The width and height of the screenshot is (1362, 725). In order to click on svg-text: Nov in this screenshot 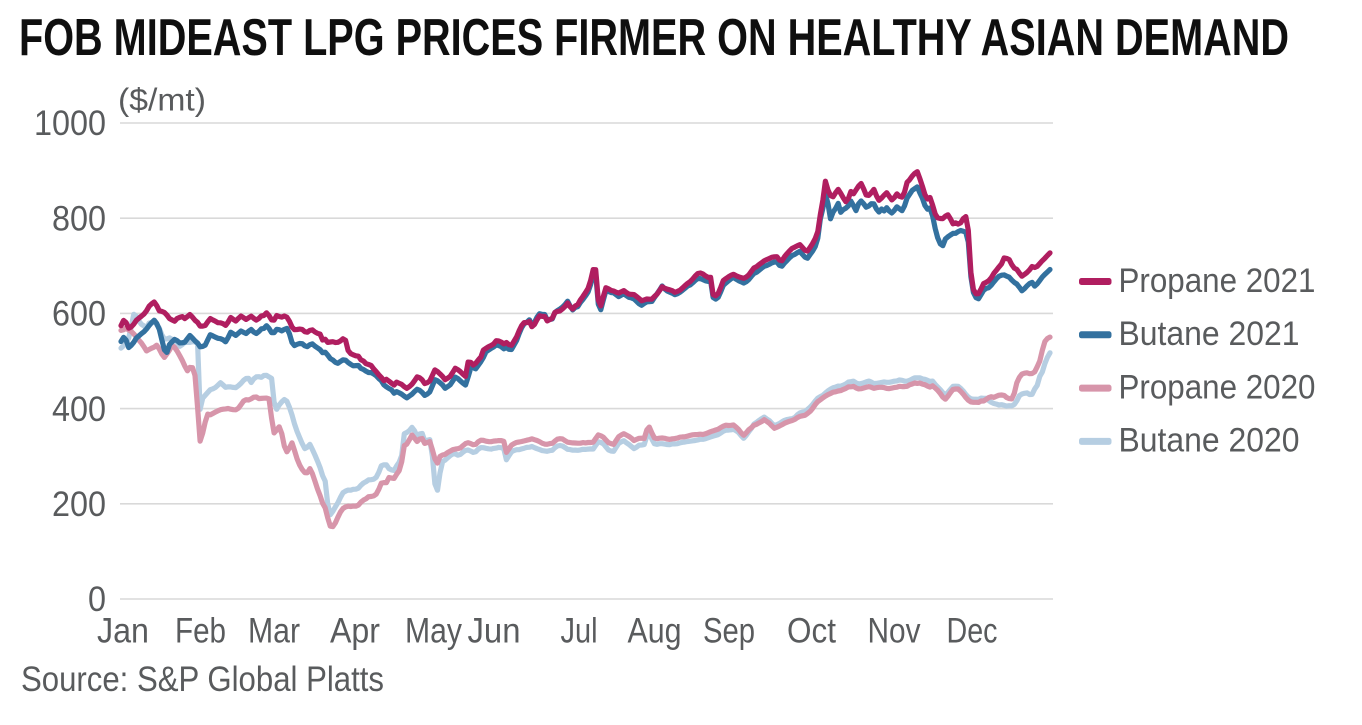, I will do `click(894, 631)`.